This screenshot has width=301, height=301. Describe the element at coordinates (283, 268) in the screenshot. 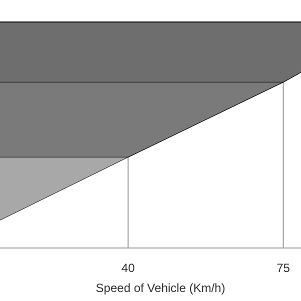

I see `x-tick-label: 75` at that location.